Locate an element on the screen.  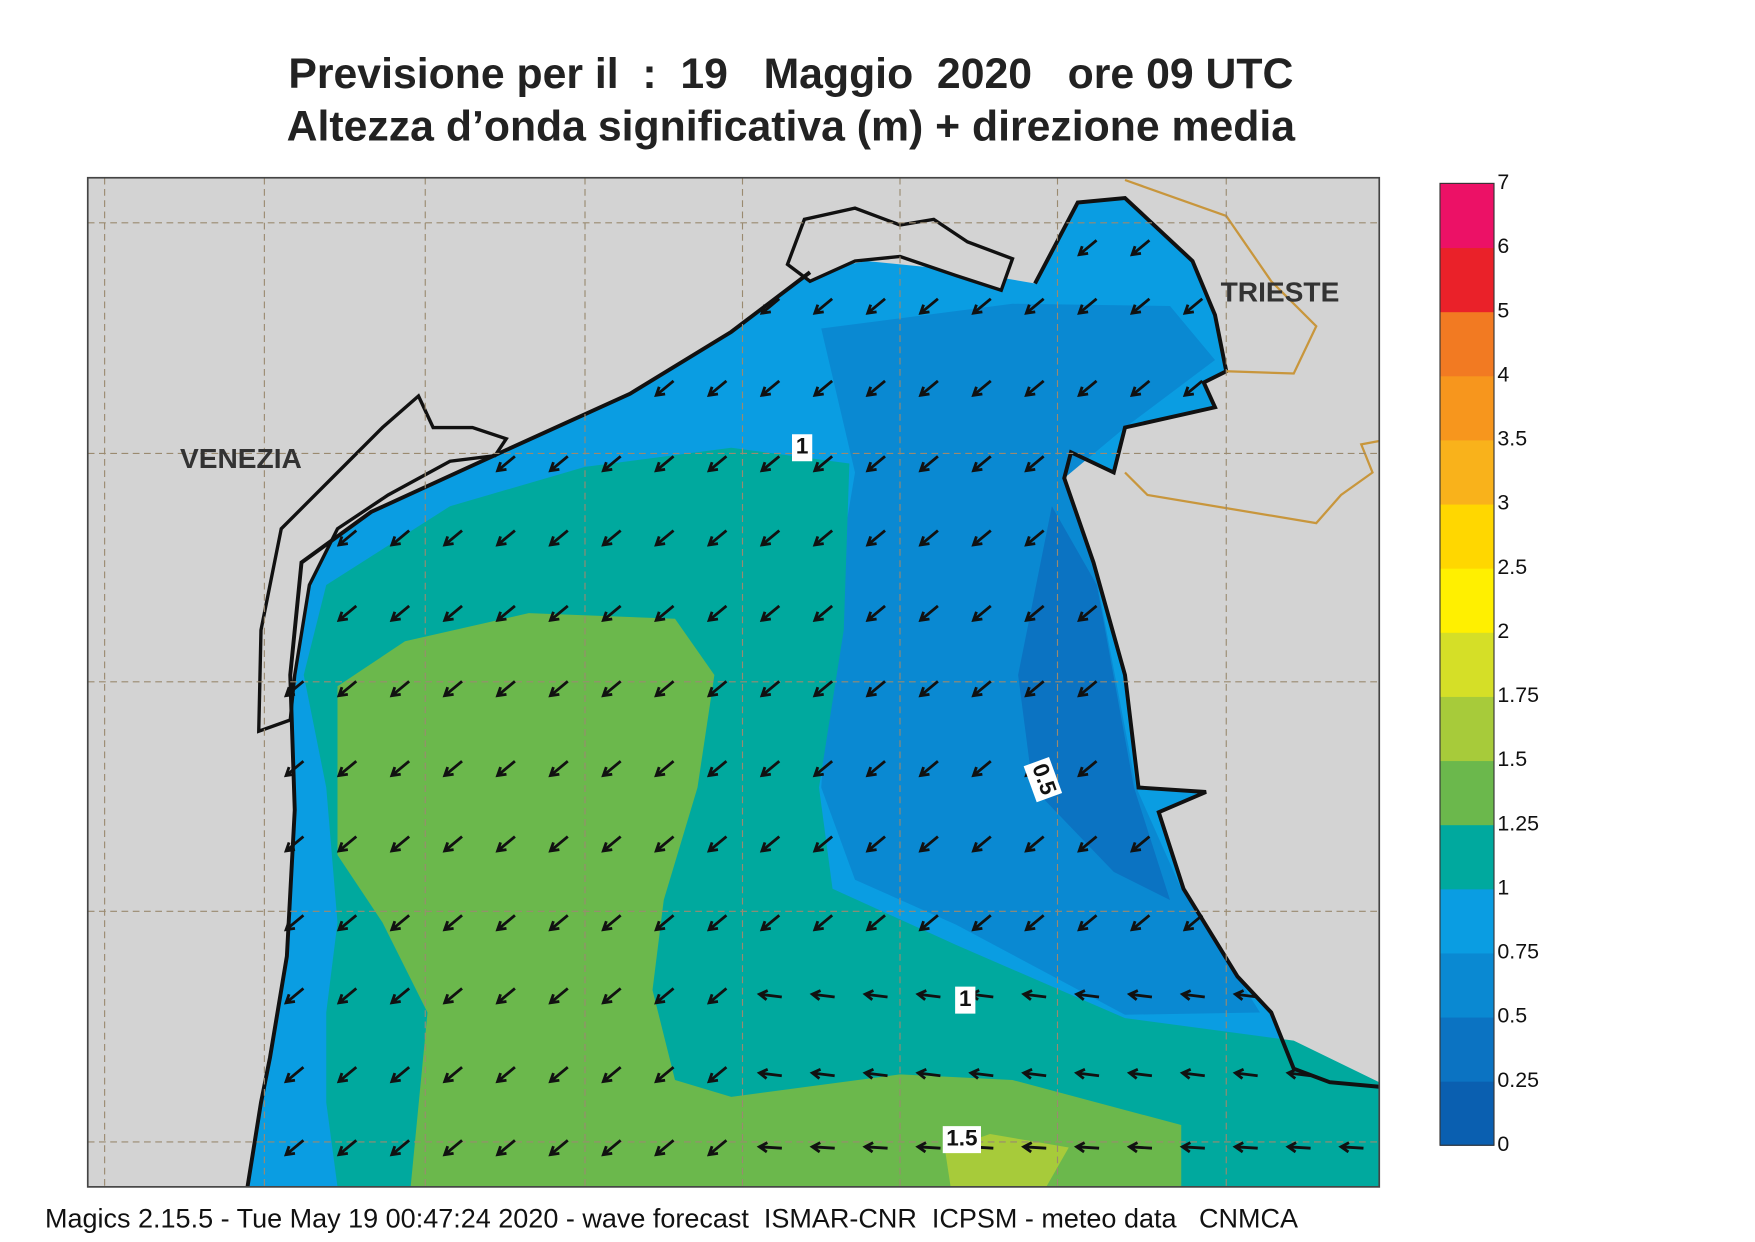
coast-land is located at coordinates (383, 563).